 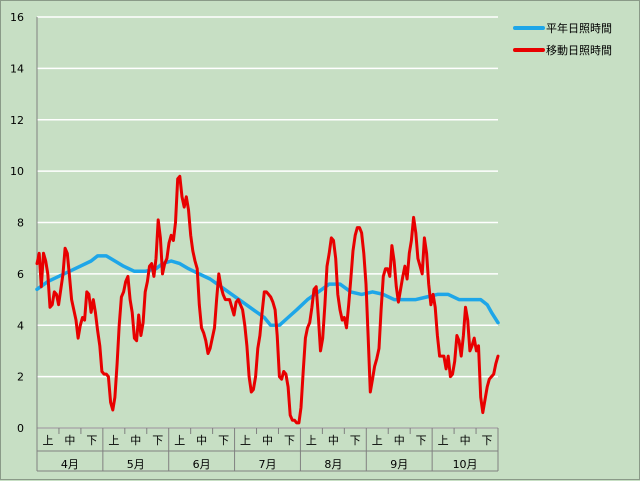 What do you see at coordinates (267, 449) in the screenshot?
I see `x-axis: 上中下4月上中下5月上中下6月上中下7月上中下8月上中下9月上中下10月` at bounding box center [267, 449].